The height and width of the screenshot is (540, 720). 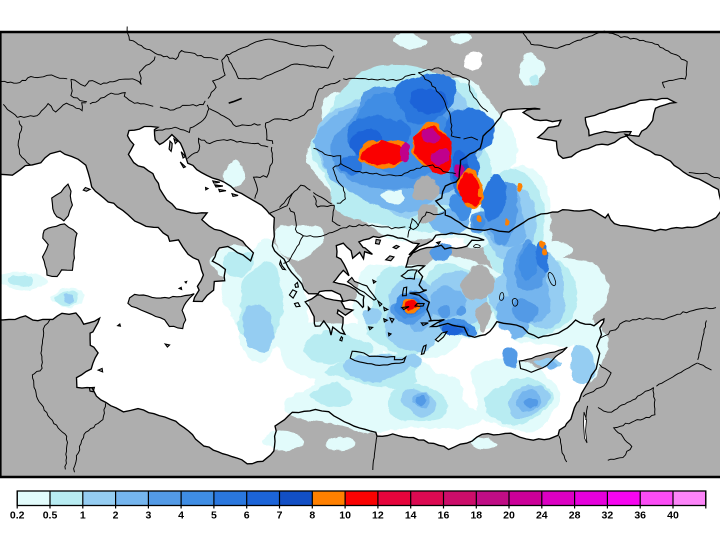 I want to click on svg-text: 2, so click(x=116, y=516).